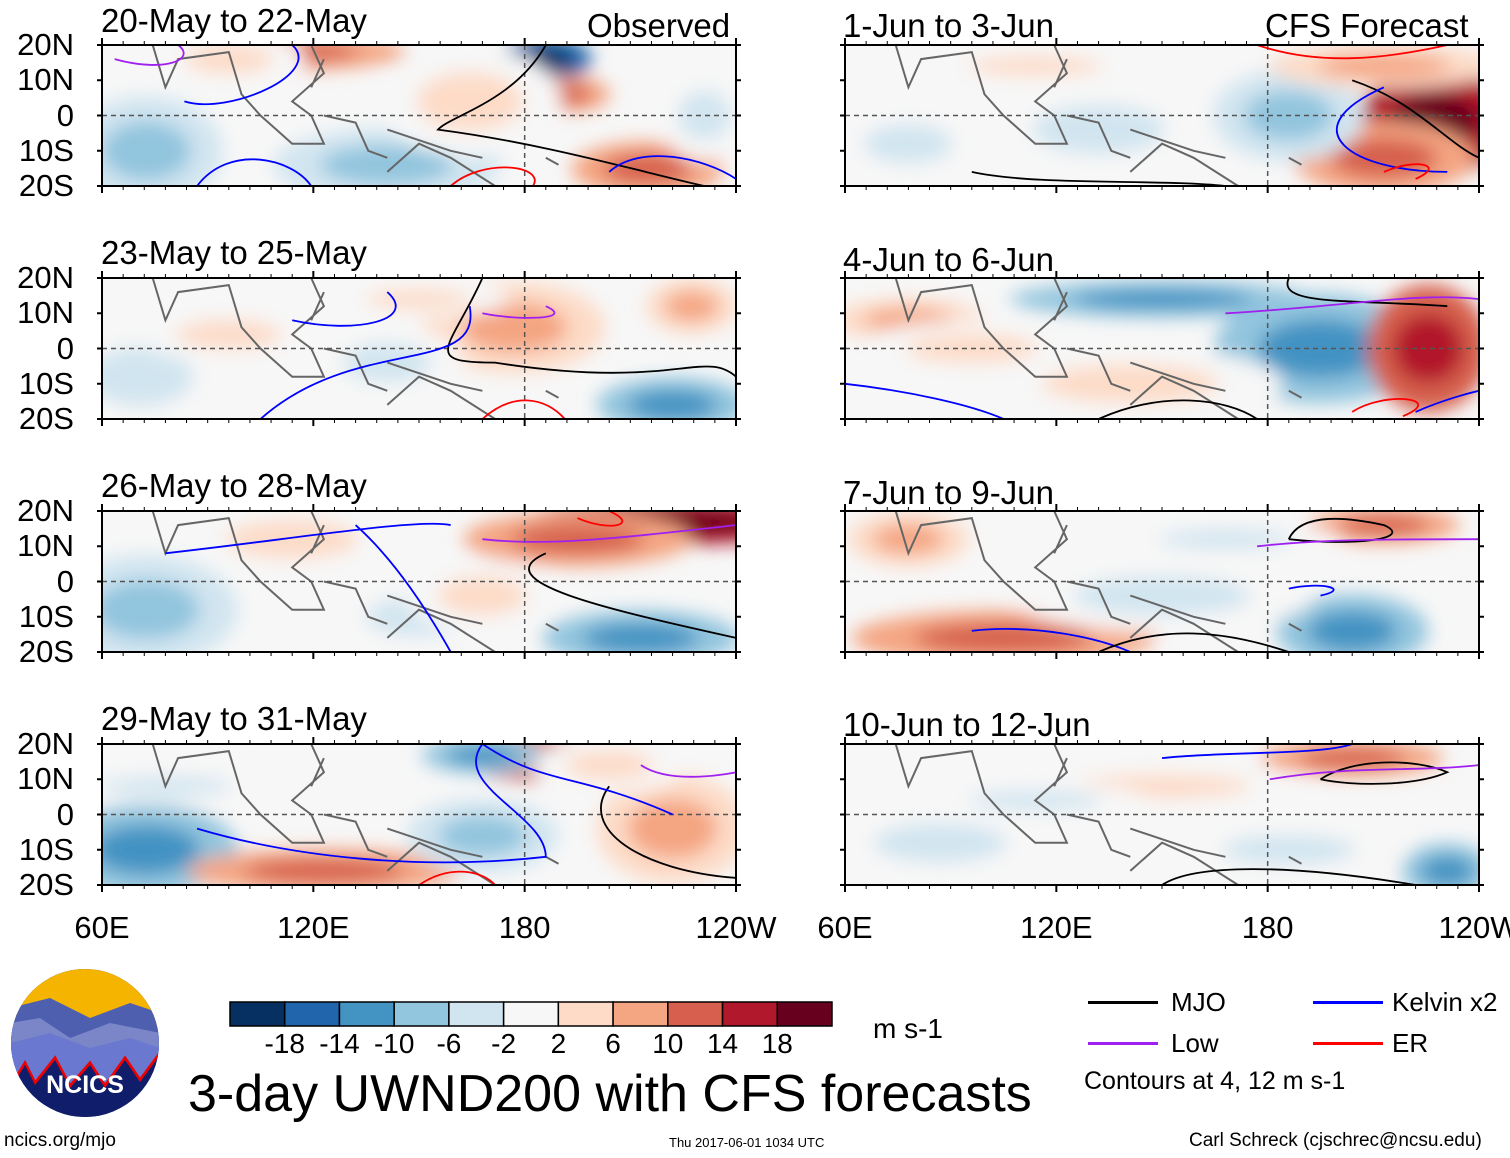  What do you see at coordinates (1123, 1043) in the screenshot?
I see `low-line-swatch` at bounding box center [1123, 1043].